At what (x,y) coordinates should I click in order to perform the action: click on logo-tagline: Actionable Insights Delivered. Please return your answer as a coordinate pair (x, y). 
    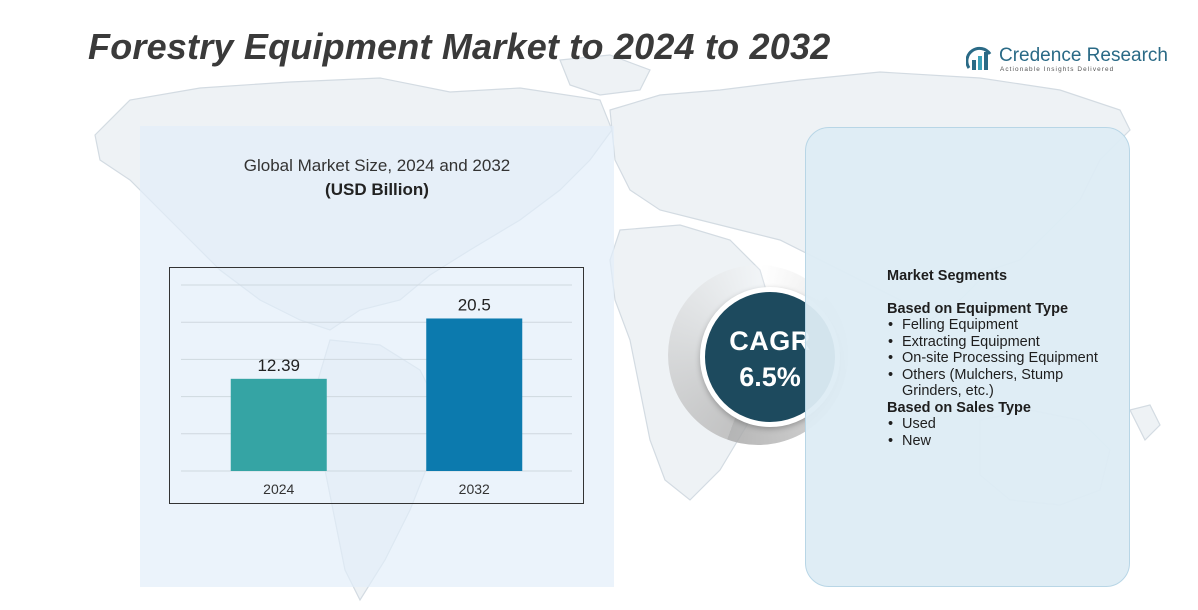
    Looking at the image, I should click on (1057, 69).